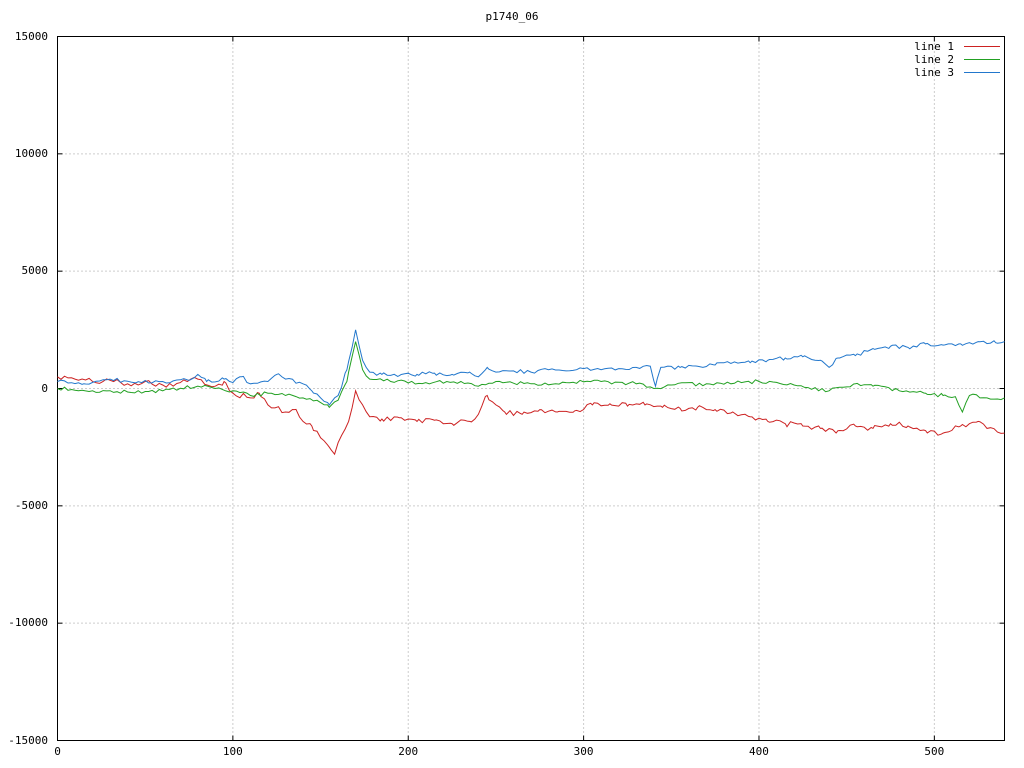 Image resolution: width=1024 pixels, height=768 pixels. What do you see at coordinates (28, 623) in the screenshot?
I see `y-axis-tick-label: -10000` at bounding box center [28, 623].